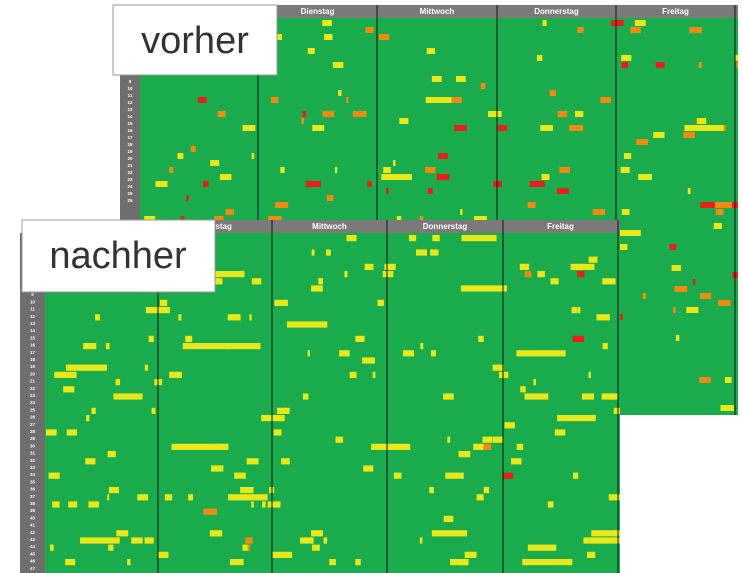  Describe the element at coordinates (195, 41) in the screenshot. I see `vorher-label: vorher` at that location.